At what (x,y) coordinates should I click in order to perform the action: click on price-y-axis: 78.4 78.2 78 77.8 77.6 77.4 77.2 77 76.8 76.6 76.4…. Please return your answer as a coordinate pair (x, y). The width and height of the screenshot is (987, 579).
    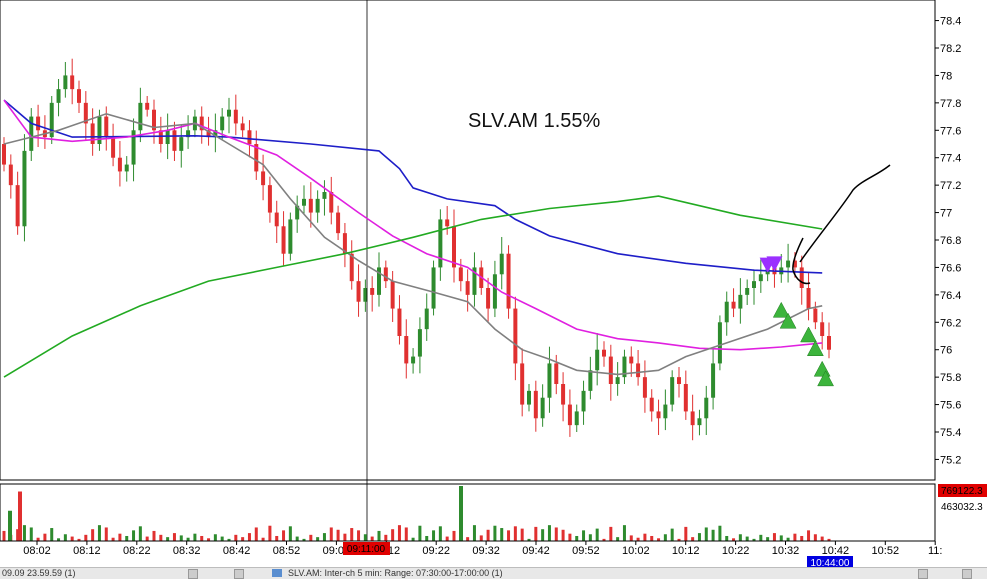
    Looking at the image, I should click on (961, 264).